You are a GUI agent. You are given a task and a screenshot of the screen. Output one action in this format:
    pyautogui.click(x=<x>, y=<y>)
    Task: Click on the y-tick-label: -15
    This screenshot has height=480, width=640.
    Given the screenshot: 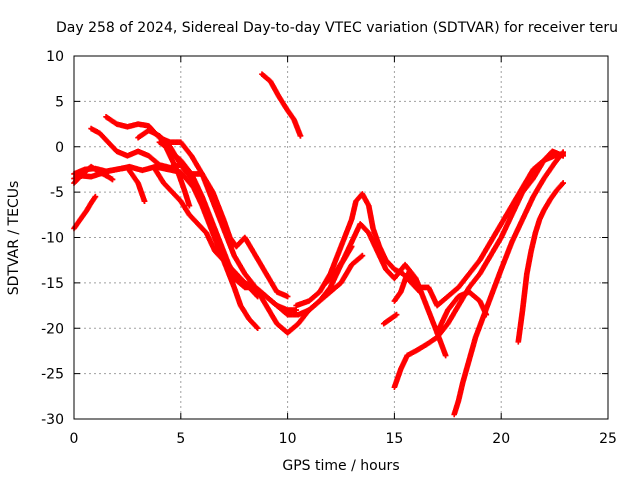 What is the action you would take?
    pyautogui.click(x=52, y=284)
    